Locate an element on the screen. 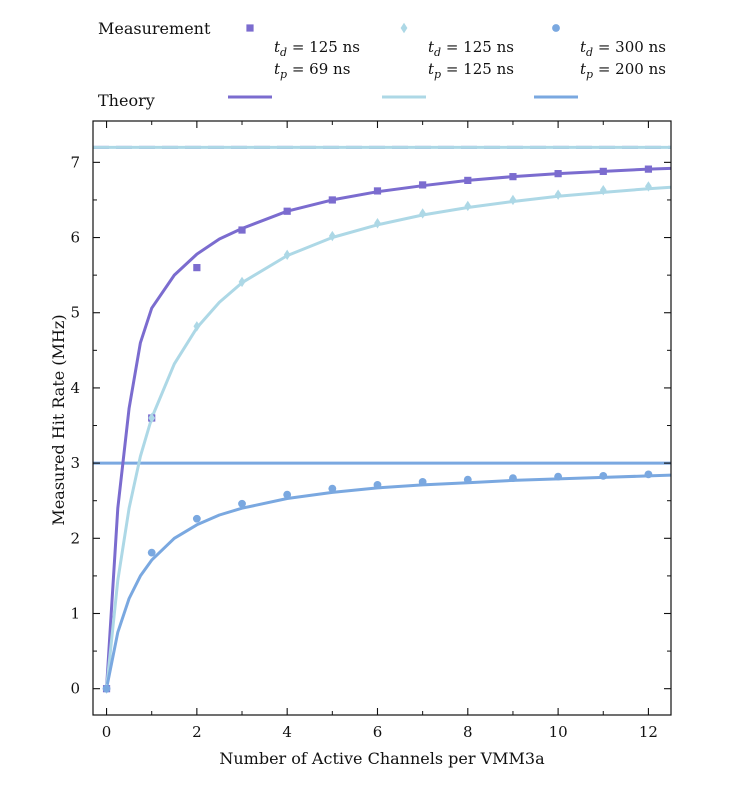 Image resolution: width=746 pixels, height=804 pixels. legend-tp-1: tp = 69 ns is located at coordinates (312, 70).